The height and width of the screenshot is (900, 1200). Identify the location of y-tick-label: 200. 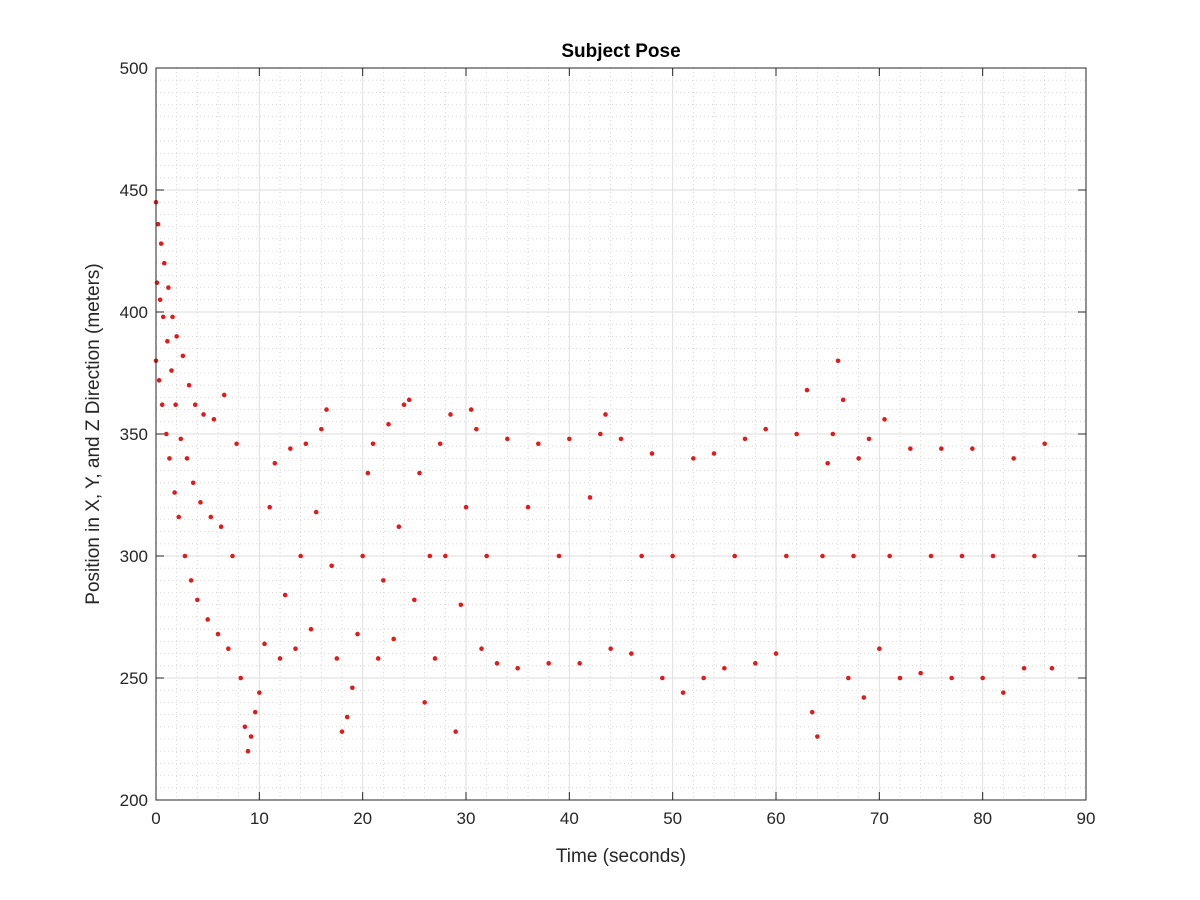
(134, 800).